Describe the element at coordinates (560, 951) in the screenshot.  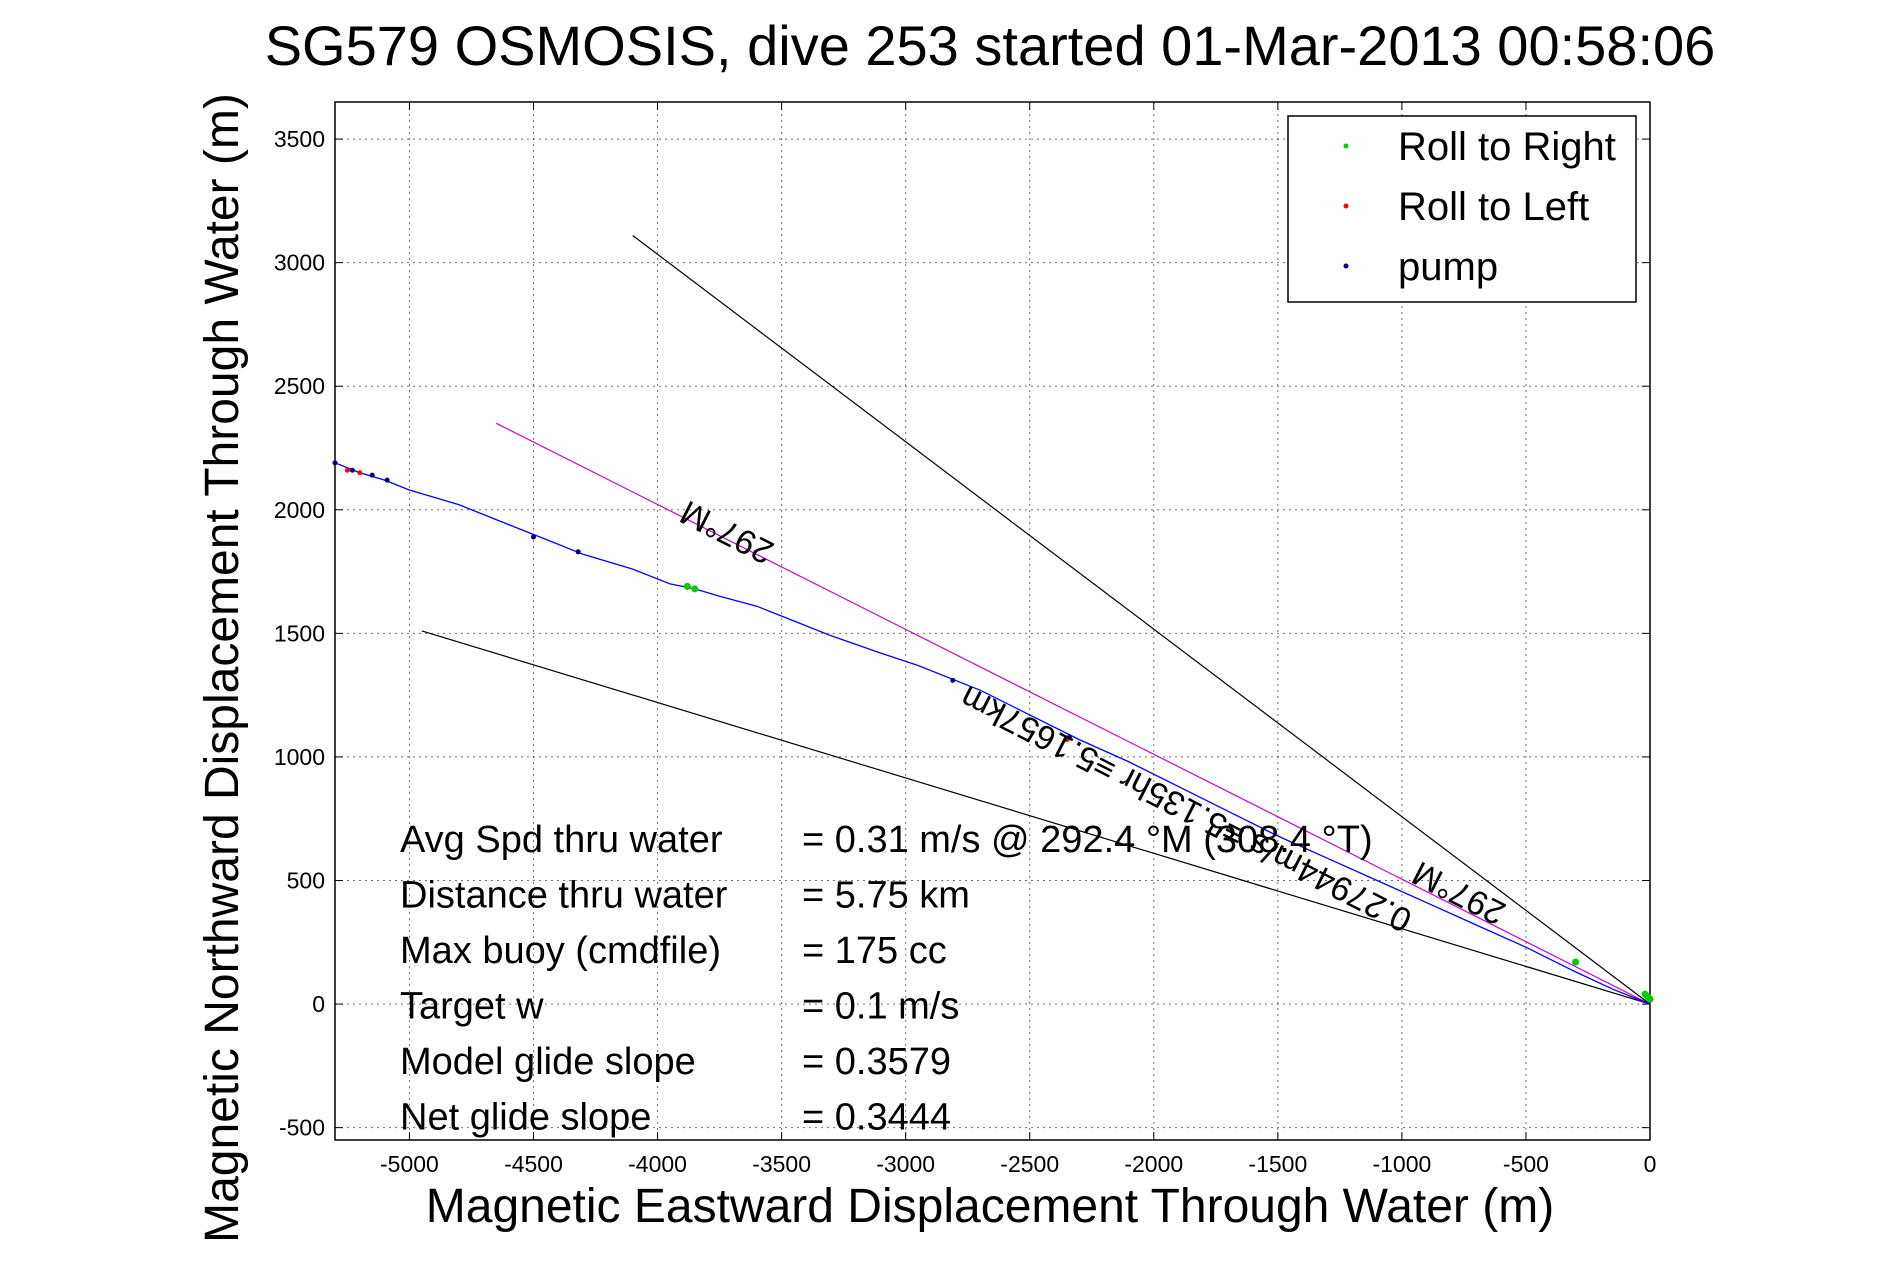
I see `stats-label: Max buoy (cmdfile)` at that location.